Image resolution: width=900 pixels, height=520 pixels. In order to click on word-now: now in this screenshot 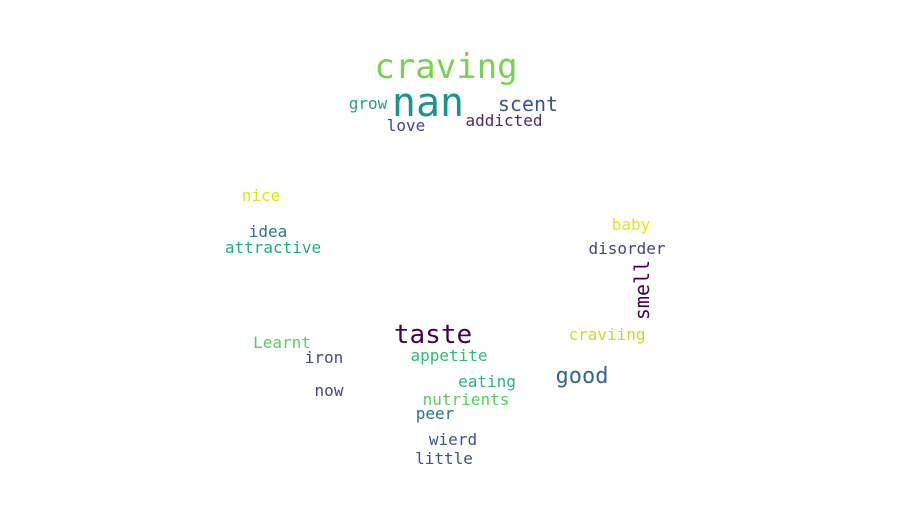, I will do `click(329, 390)`.